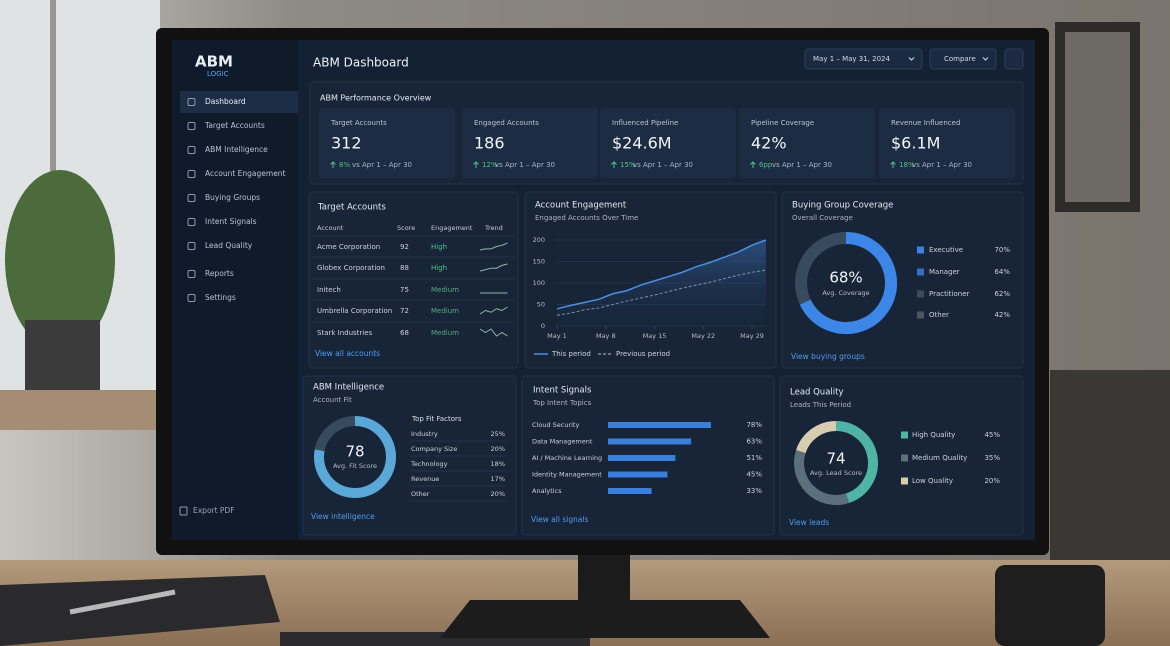  Describe the element at coordinates (992, 435) in the screenshot. I see `legend-value: 45%` at that location.